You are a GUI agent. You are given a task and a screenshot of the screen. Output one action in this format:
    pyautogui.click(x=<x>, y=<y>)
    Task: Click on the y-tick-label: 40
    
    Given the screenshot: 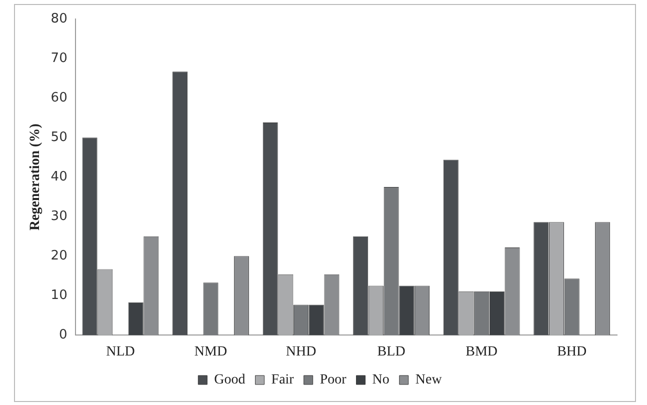 What is the action you would take?
    pyautogui.click(x=59, y=176)
    